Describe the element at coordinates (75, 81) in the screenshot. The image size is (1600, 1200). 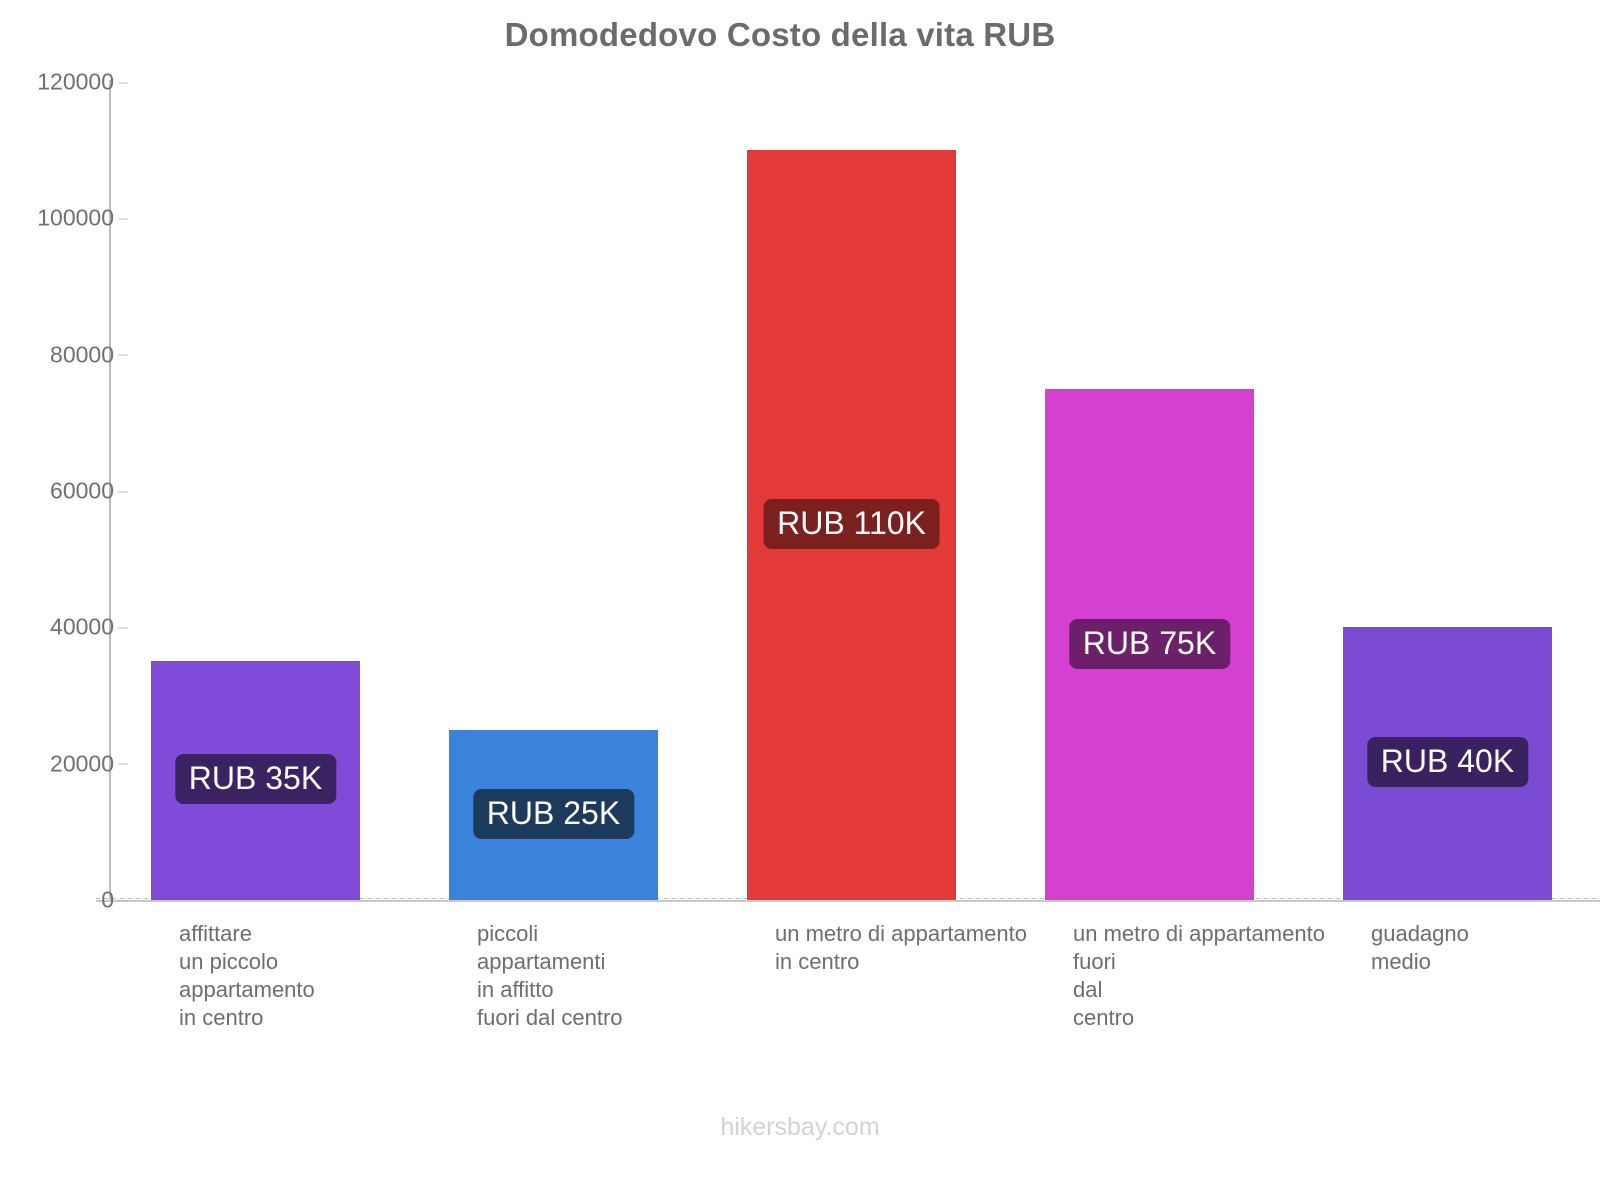
I see `y-tick-text: 120000` at that location.